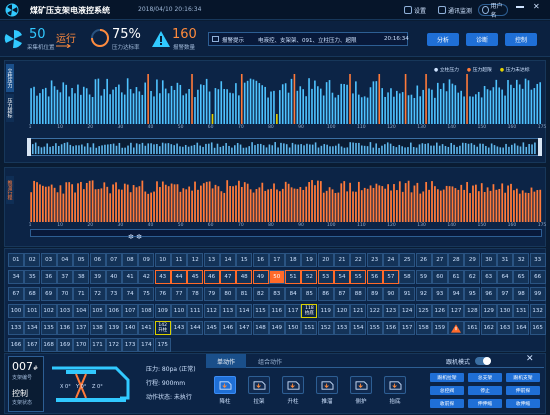 The image size is (550, 415). I want to click on support-cell-40: 40, so click(113, 277).